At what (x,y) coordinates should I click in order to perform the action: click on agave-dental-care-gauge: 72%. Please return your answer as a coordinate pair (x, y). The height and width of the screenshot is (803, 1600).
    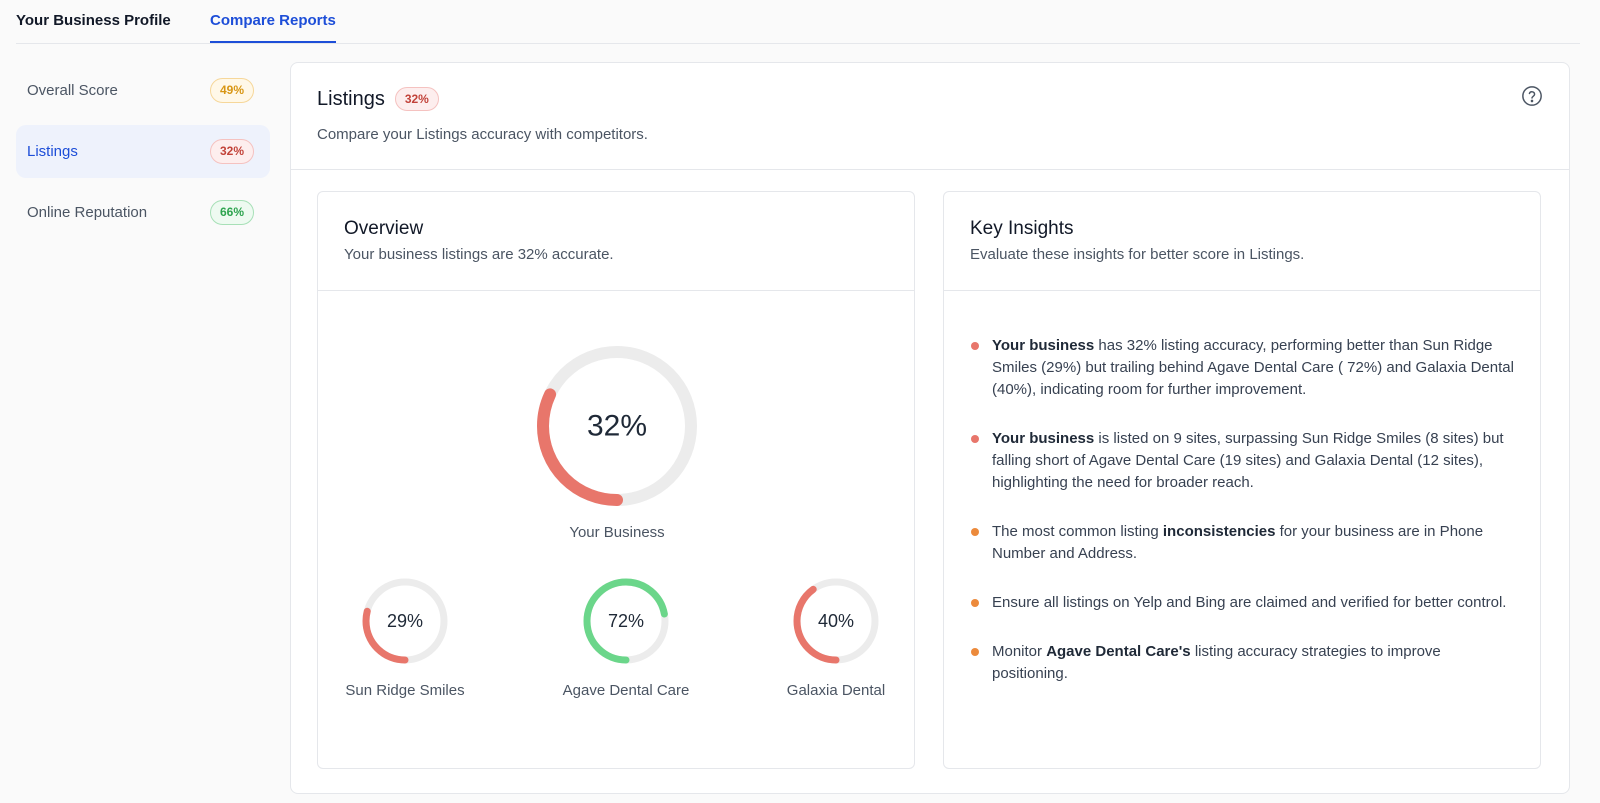
    Looking at the image, I should click on (626, 621).